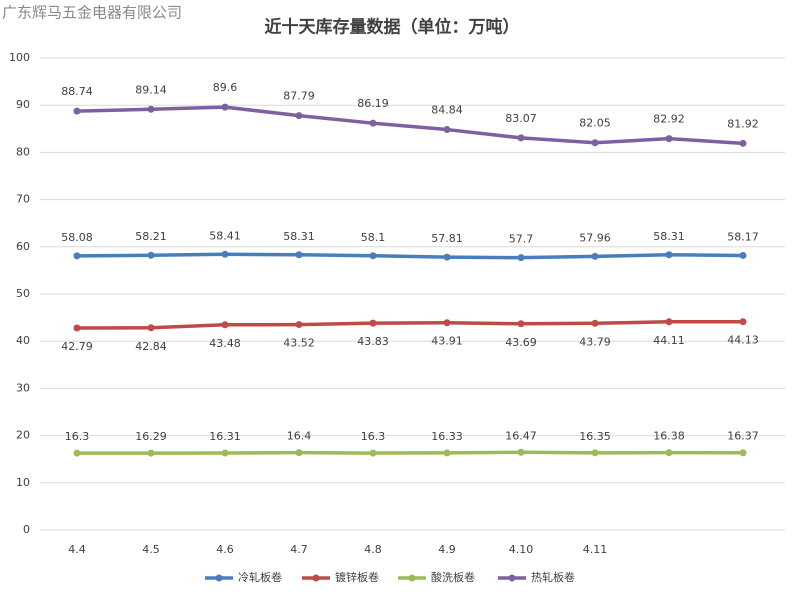 The width and height of the screenshot is (795, 595). What do you see at coordinates (595, 341) in the screenshot?
I see `data-label: 43.79` at bounding box center [595, 341].